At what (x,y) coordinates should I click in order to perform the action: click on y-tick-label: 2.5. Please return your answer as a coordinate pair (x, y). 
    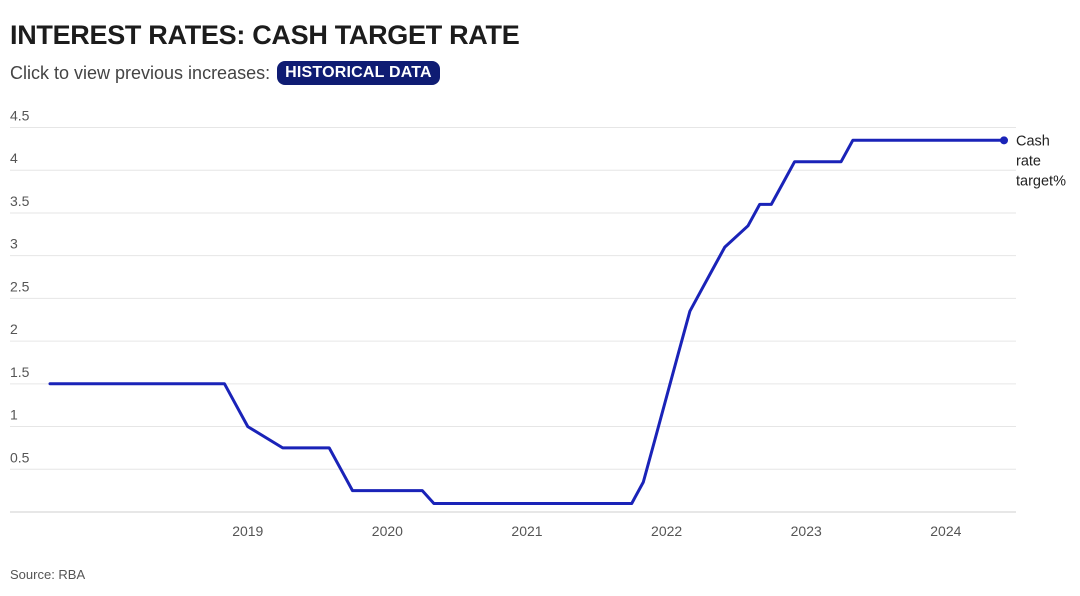
    Looking at the image, I should click on (20, 286).